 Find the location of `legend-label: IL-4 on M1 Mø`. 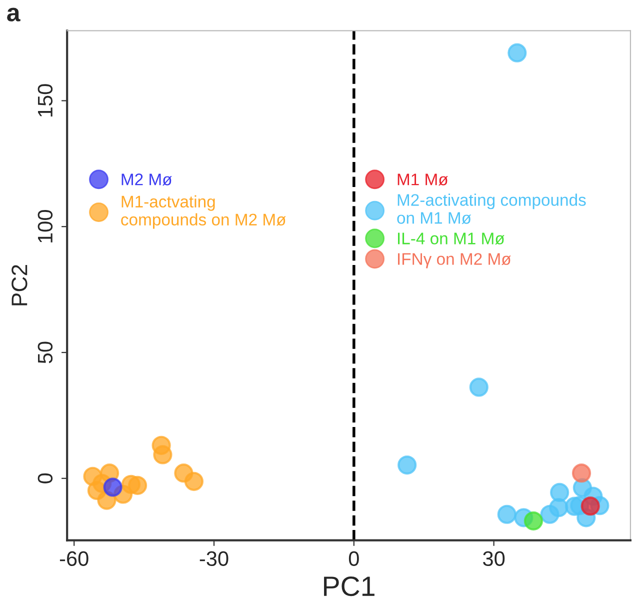

legend-label: IL-4 on M1 Mø is located at coordinates (451, 238).